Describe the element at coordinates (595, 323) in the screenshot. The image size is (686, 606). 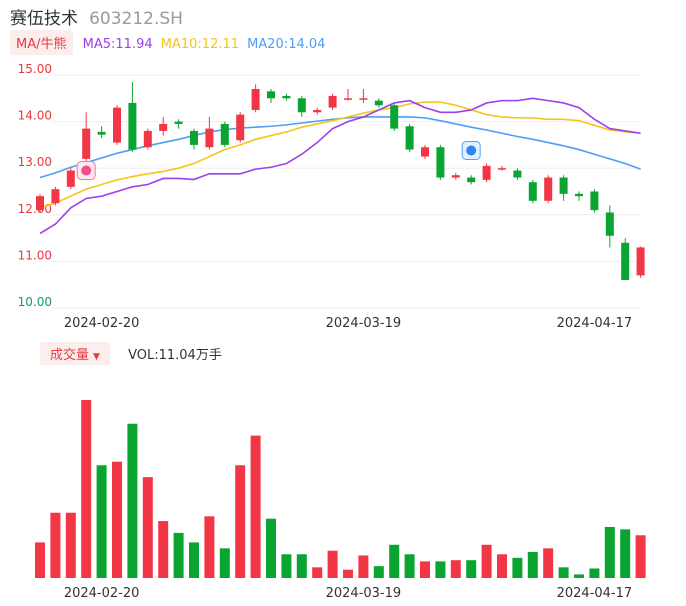
I see `x-tick-label: 2024-04-17` at that location.